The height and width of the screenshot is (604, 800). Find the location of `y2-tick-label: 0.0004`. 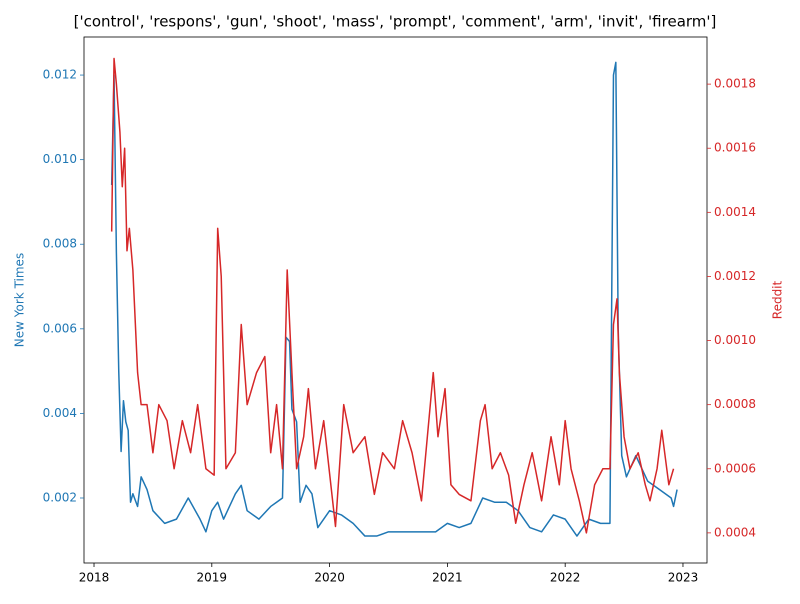

y2-tick-label: 0.0004 is located at coordinates (735, 532).